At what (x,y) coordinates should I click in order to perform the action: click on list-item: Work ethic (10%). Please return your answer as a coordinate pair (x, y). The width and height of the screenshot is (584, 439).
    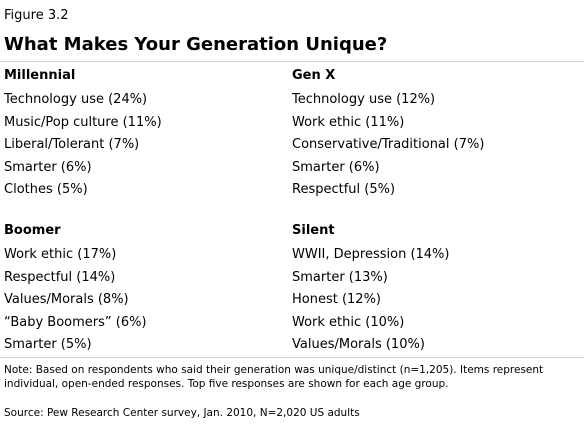
    Looking at the image, I should click on (348, 322).